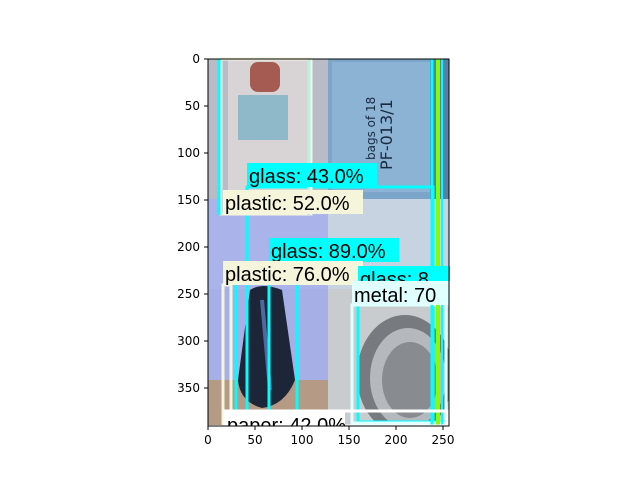 This screenshot has height=480, width=640. I want to click on label-plastic-52: plastic: 52.0%, so click(287, 204).